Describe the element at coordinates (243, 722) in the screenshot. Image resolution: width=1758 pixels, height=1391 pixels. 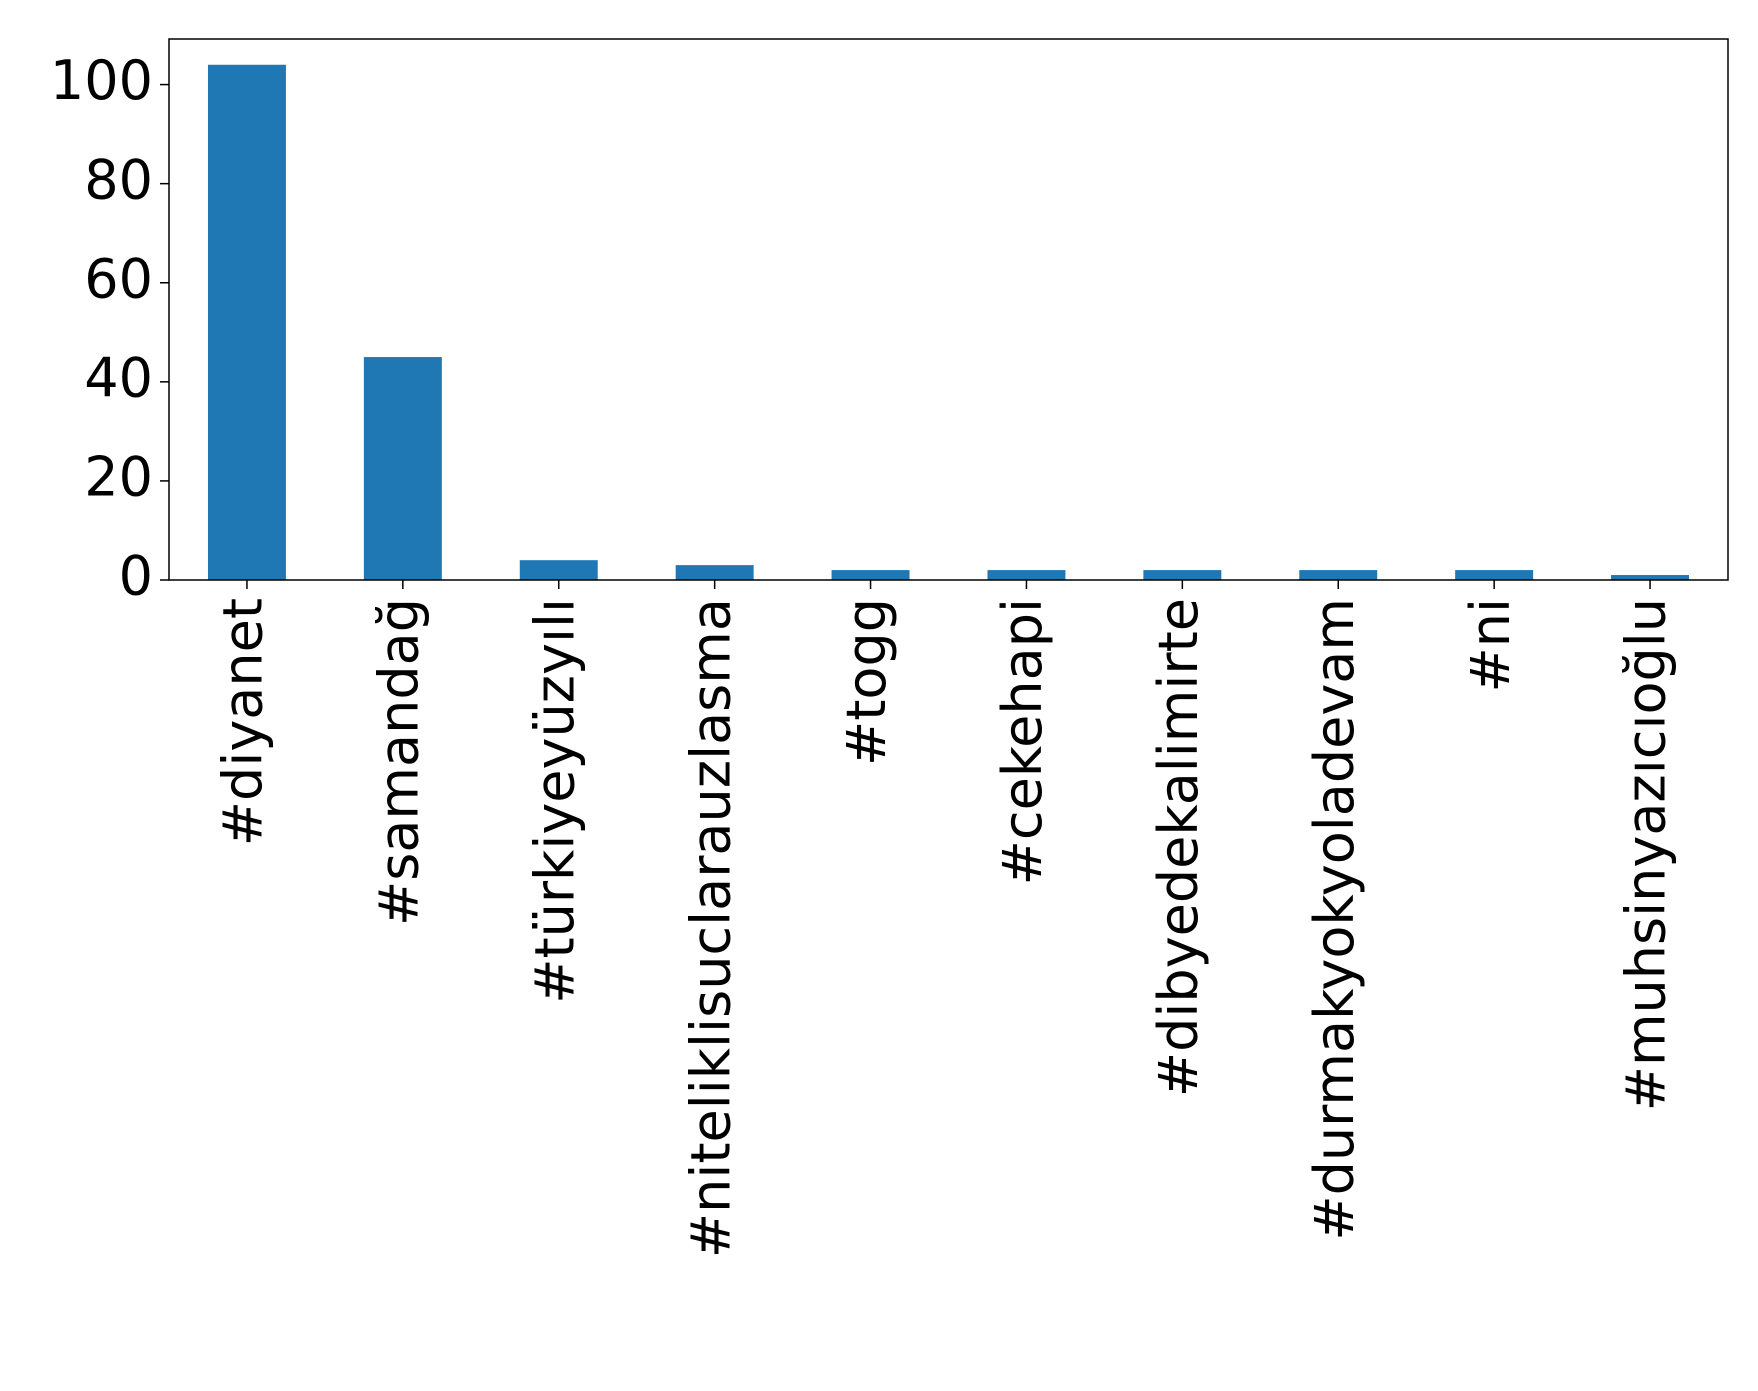
I see `x-tick-label: #diyanet` at that location.